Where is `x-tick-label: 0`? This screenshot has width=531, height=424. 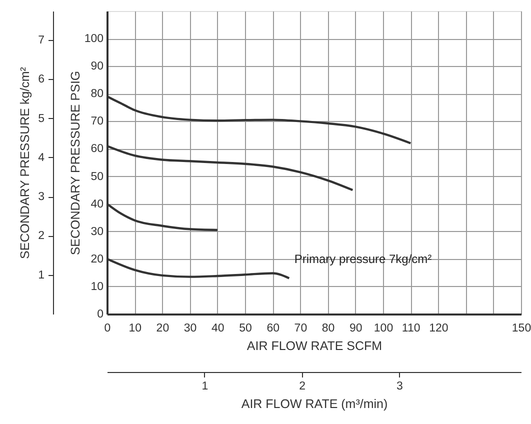 x-tick-label: 0 is located at coordinates (107, 328).